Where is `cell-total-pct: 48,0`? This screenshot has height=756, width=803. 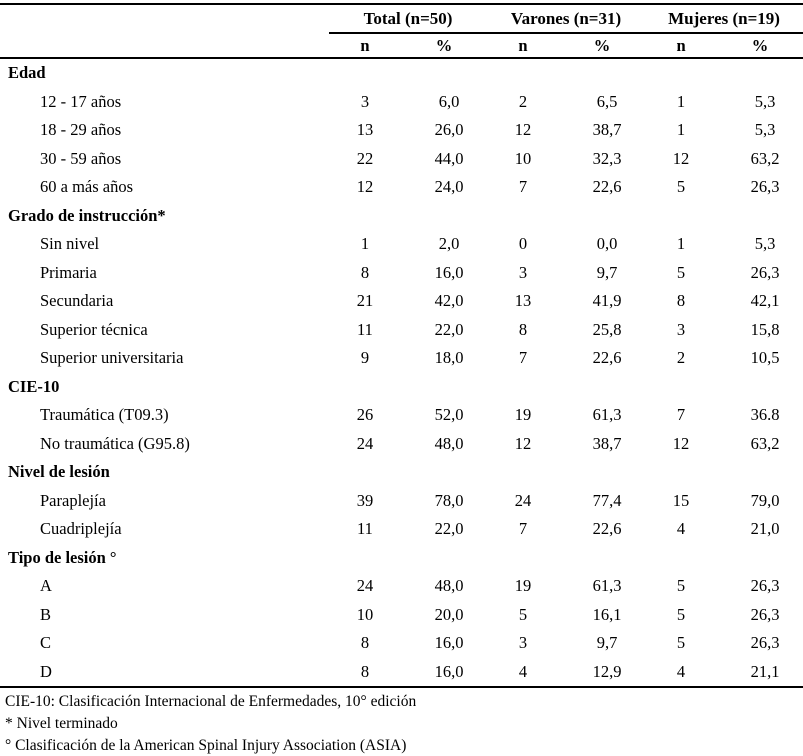
cell-total-pct: 48,0 is located at coordinates (449, 586).